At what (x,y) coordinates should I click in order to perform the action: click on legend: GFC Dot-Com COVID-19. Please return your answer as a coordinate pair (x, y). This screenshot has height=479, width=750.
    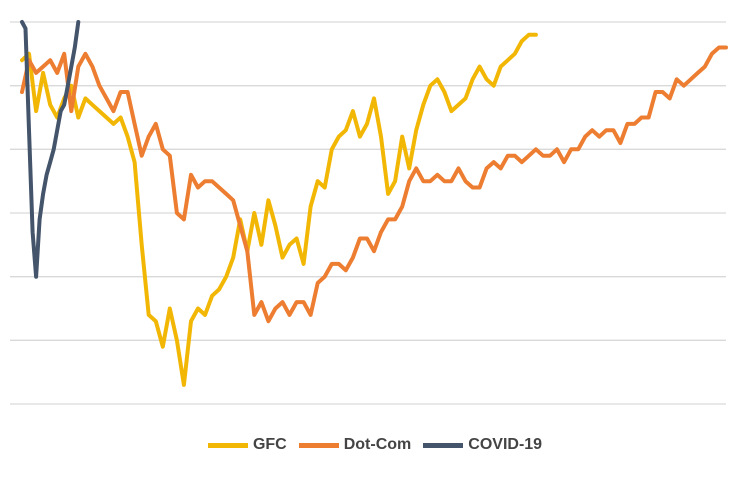
    Looking at the image, I should click on (375, 445).